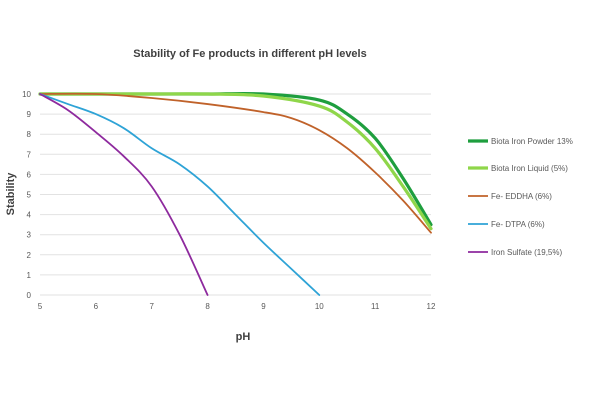 Image resolution: width=600 pixels, height=405 pixels. What do you see at coordinates (375, 306) in the screenshot?
I see `x-tick-label: 11` at bounding box center [375, 306].